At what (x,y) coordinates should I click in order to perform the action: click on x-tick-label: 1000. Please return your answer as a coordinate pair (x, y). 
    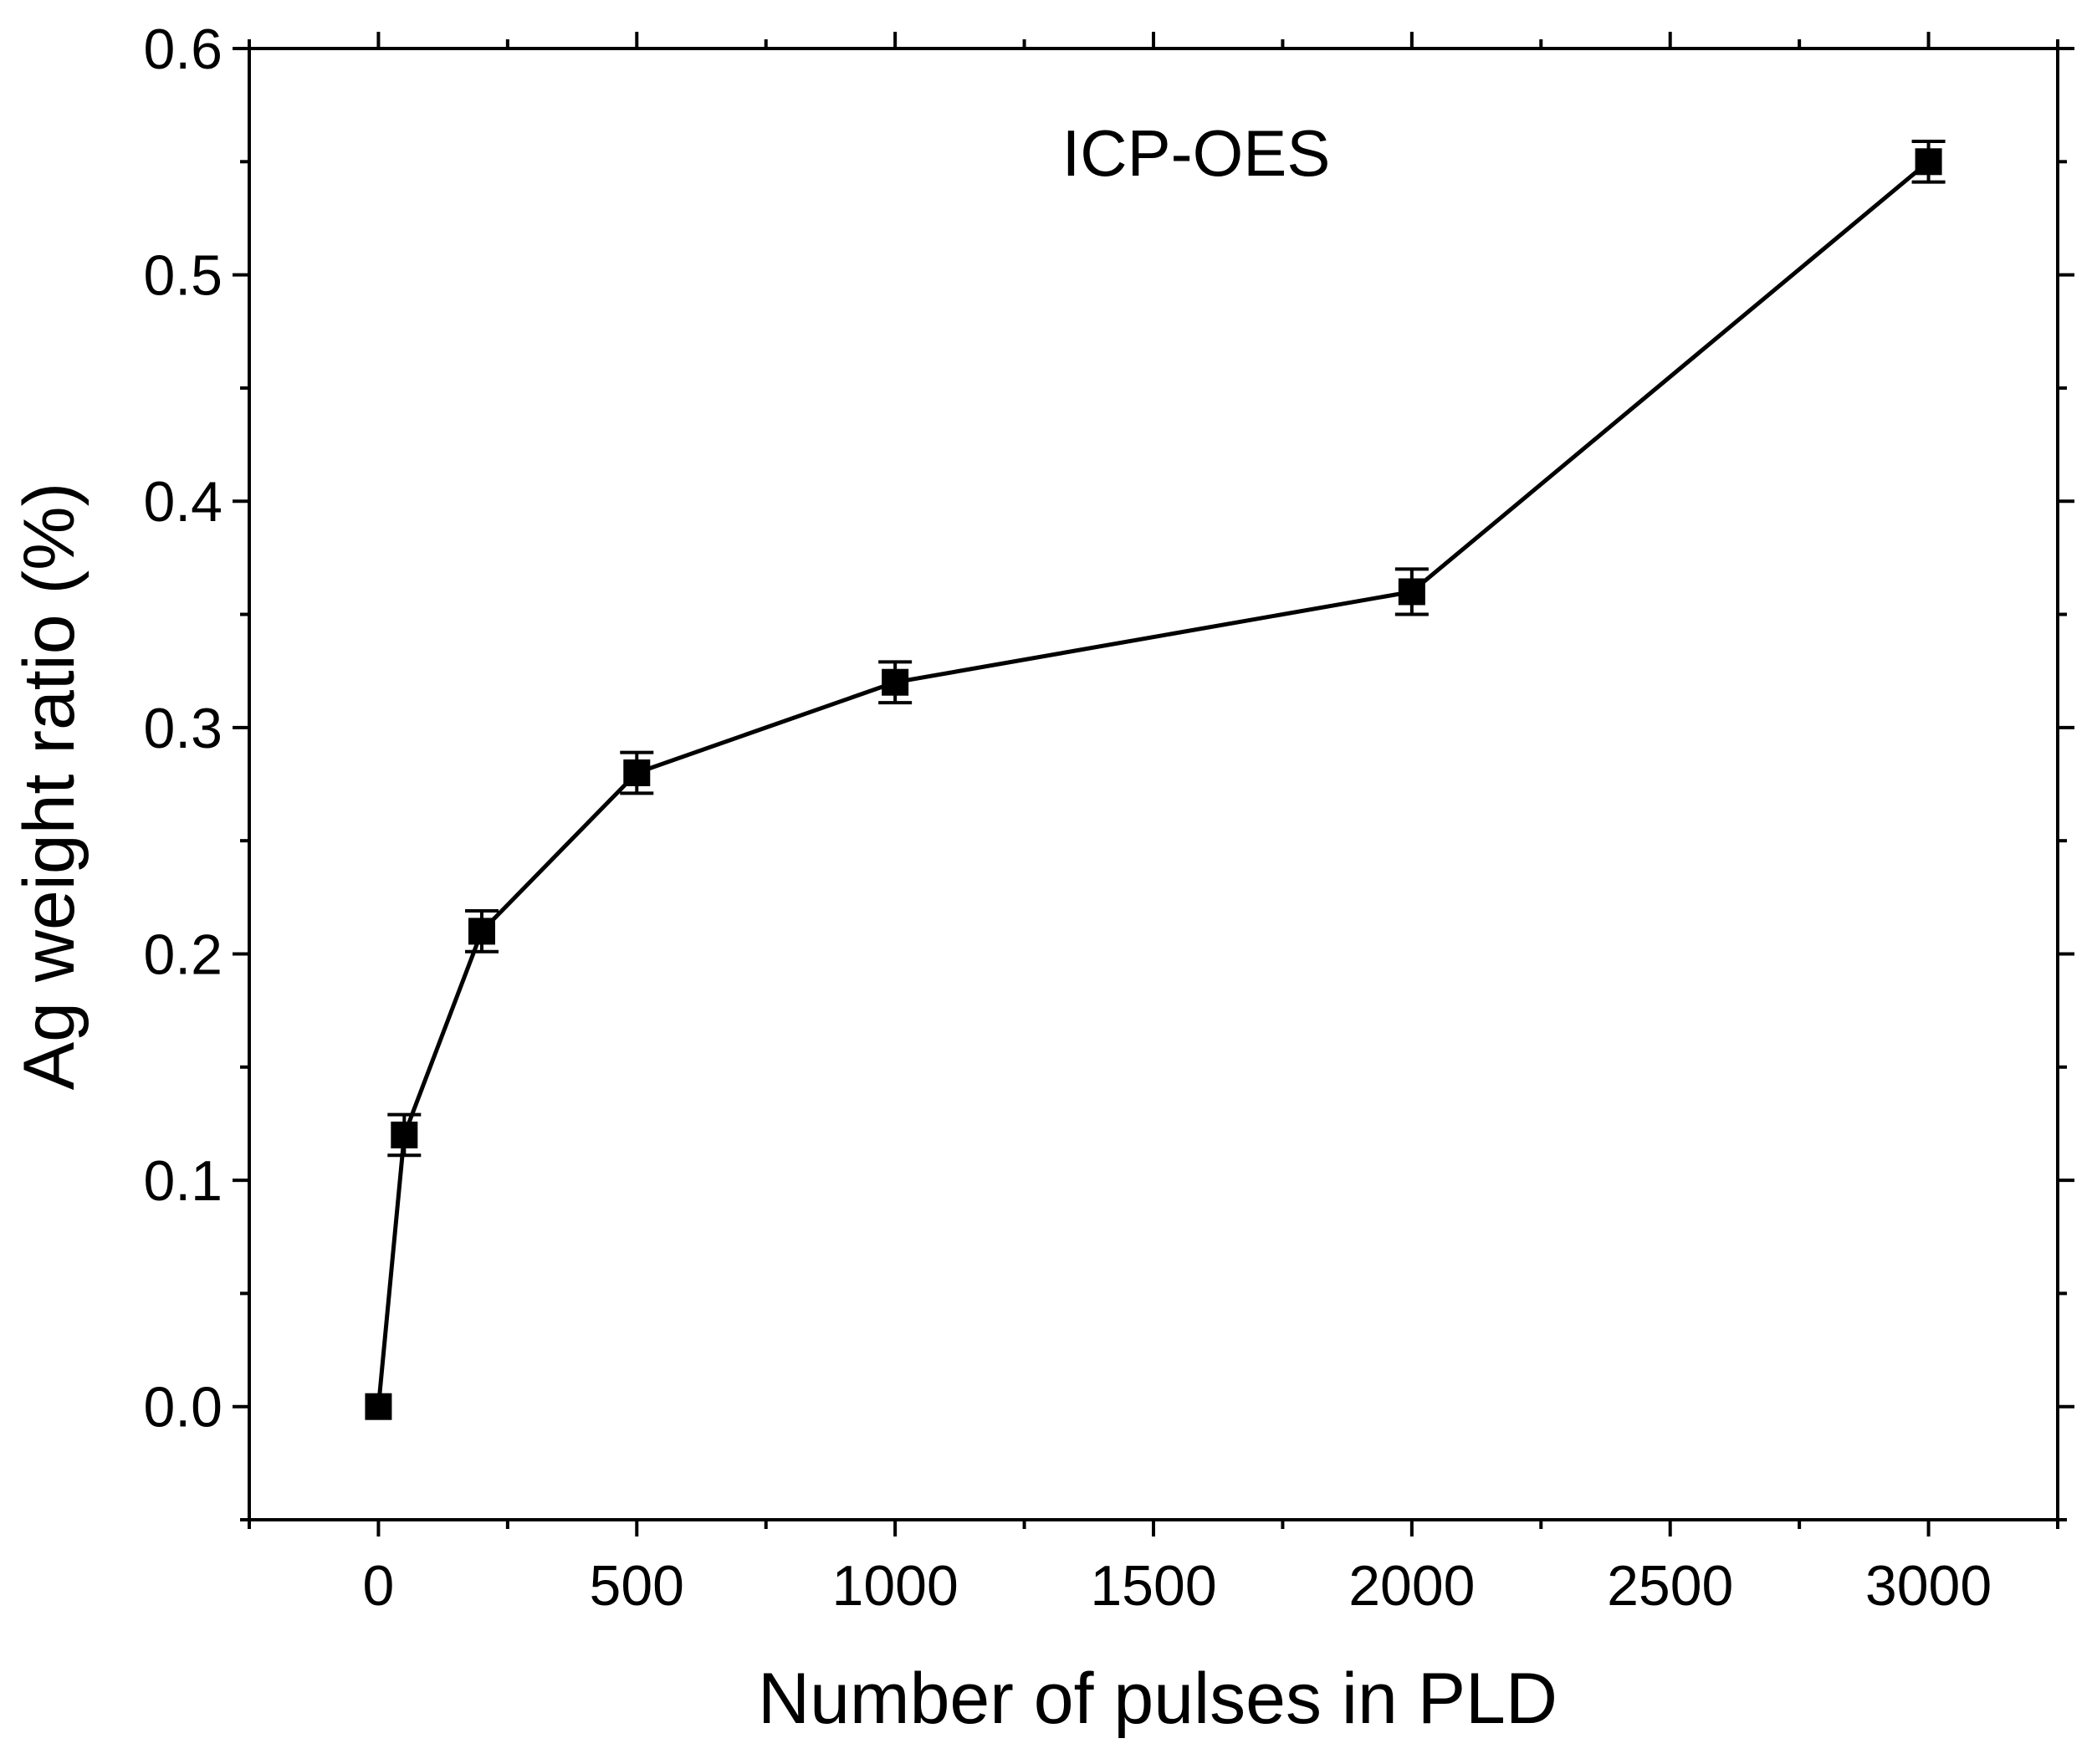
    Looking at the image, I should click on (896, 1586).